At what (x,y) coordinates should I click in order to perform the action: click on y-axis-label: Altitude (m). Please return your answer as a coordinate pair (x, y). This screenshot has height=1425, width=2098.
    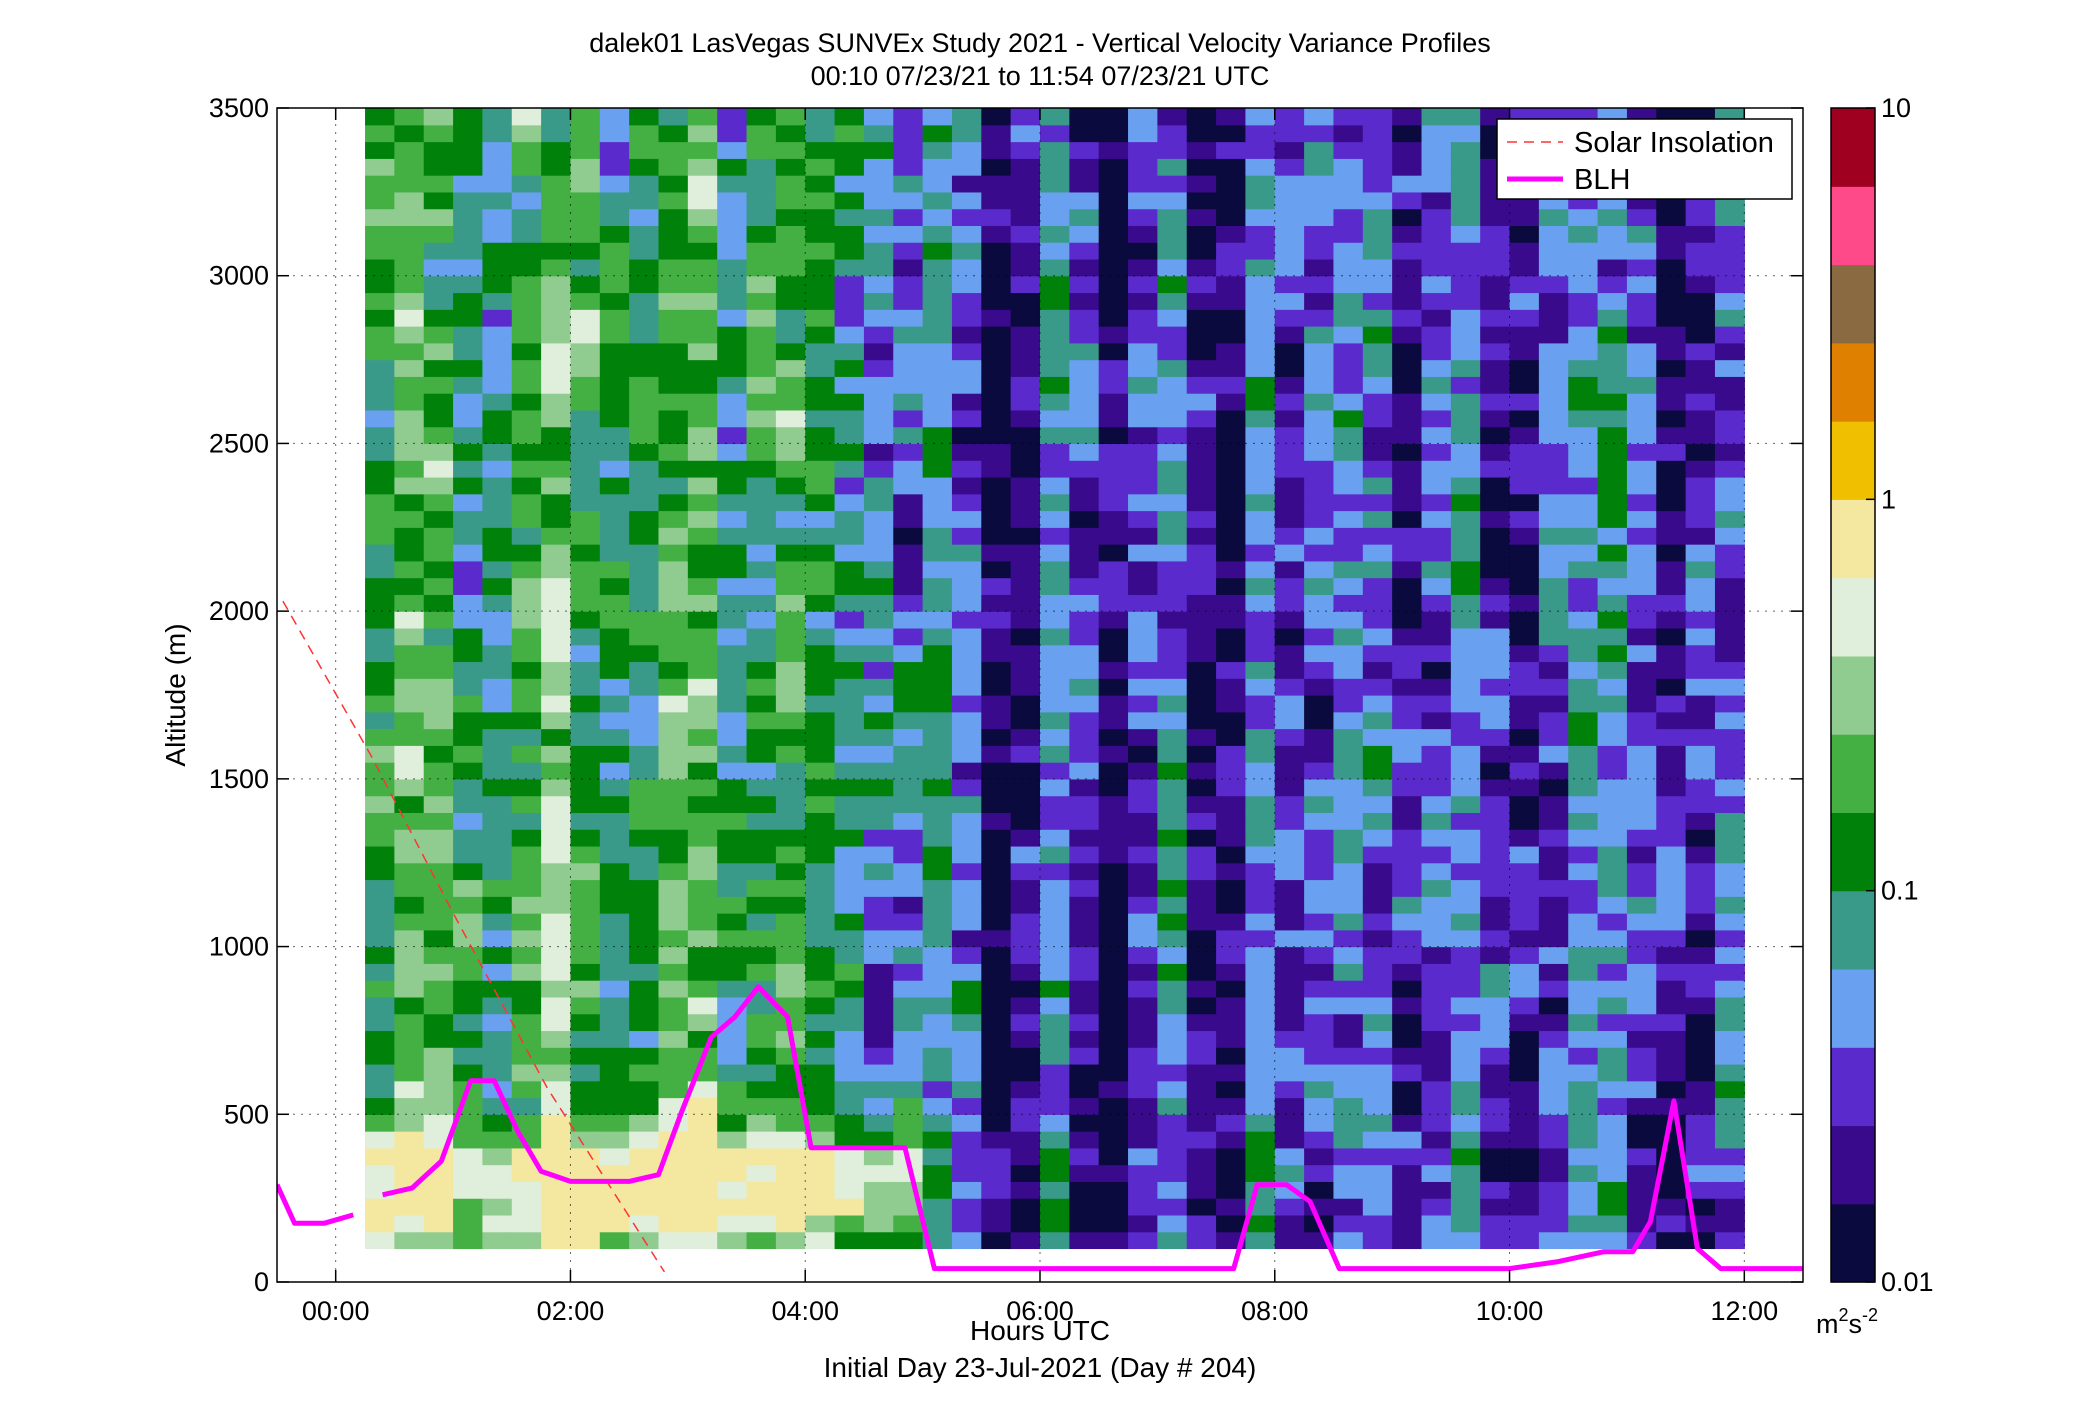
    Looking at the image, I should click on (175, 694).